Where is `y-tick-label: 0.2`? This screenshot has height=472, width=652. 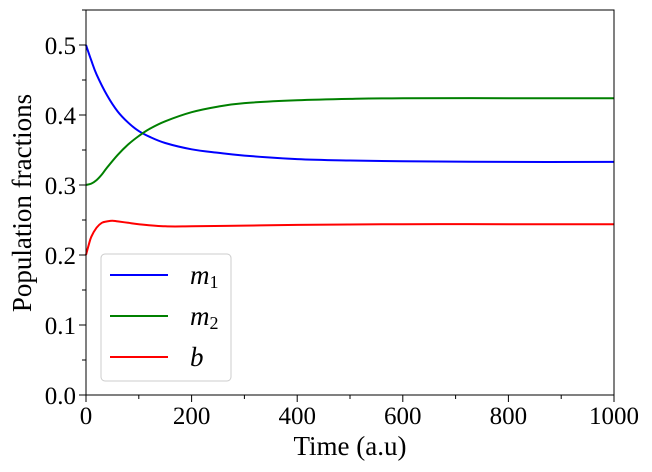 y-tick-label: 0.2 is located at coordinates (60, 256).